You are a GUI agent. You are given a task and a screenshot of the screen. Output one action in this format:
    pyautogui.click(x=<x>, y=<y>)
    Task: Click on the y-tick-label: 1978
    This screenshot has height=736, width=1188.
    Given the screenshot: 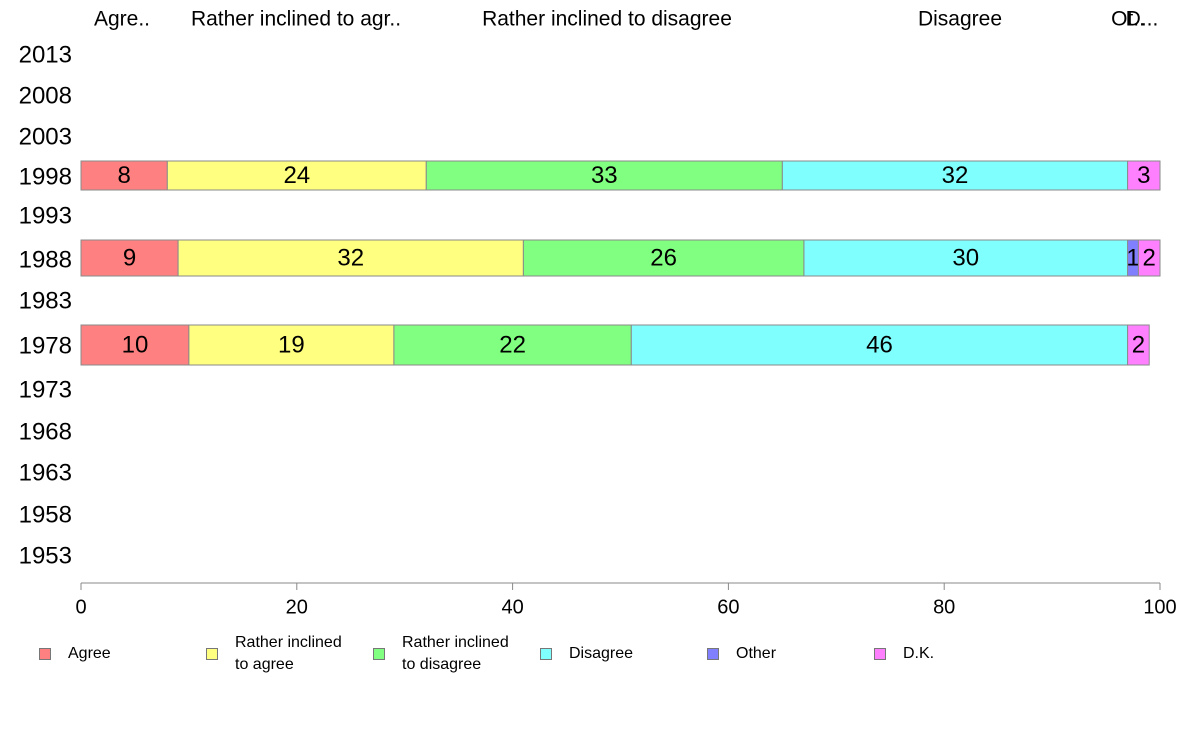 What is the action you would take?
    pyautogui.click(x=45, y=345)
    